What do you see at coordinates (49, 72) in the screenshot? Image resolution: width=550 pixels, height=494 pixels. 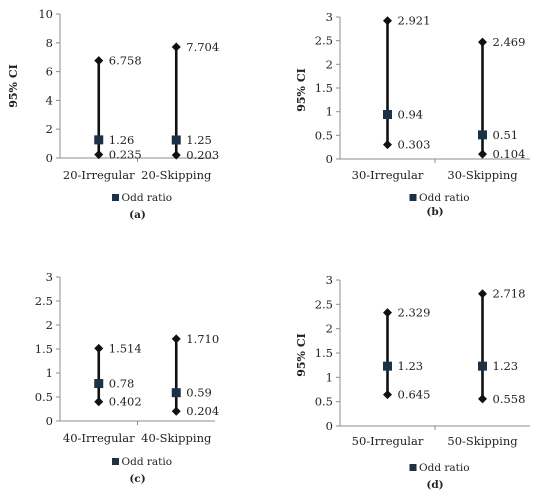 I see `y-tick-label: 6` at bounding box center [49, 72].